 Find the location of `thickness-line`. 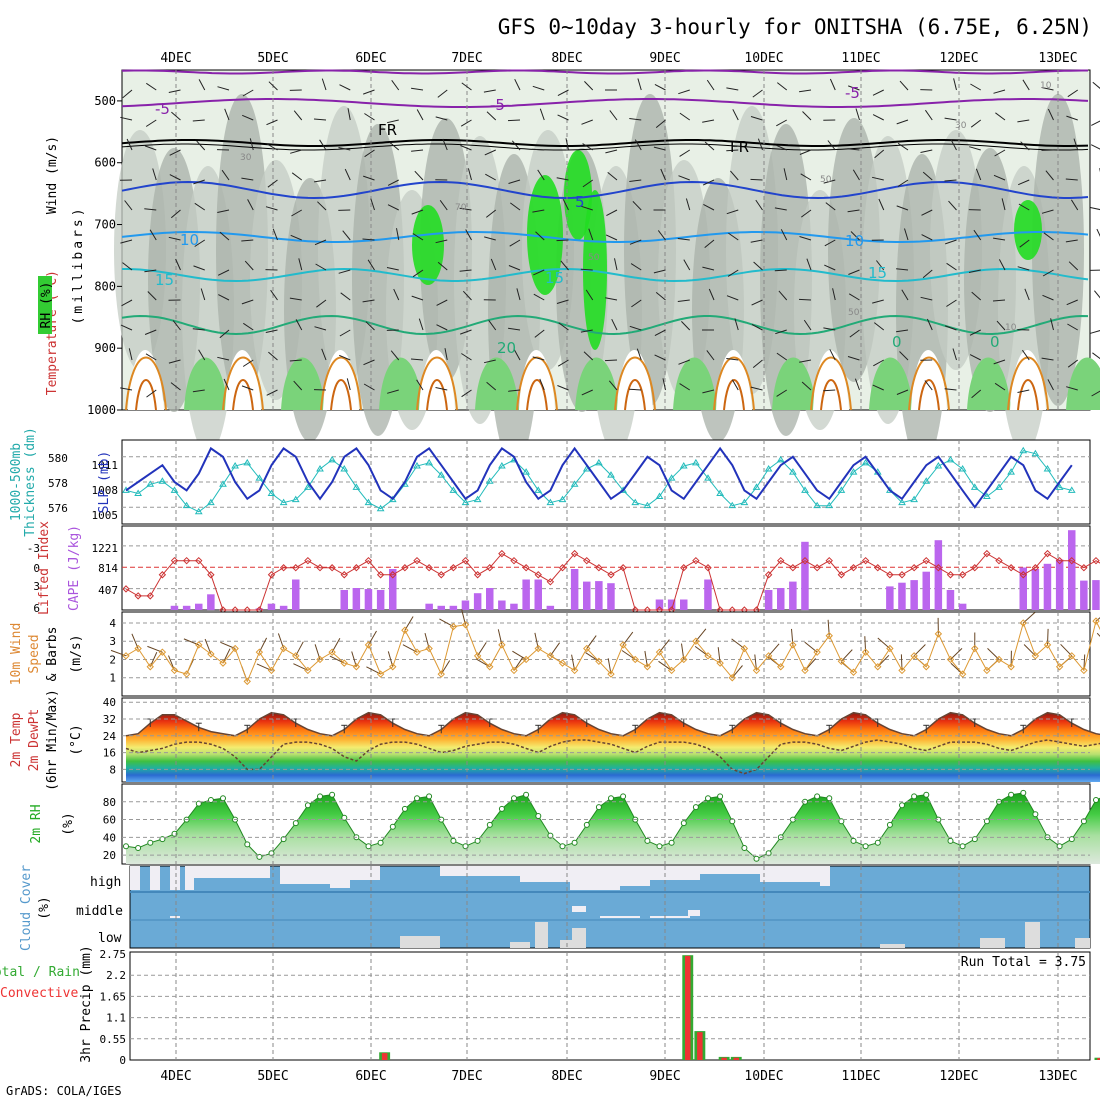

thickness-line is located at coordinates (598, 481).